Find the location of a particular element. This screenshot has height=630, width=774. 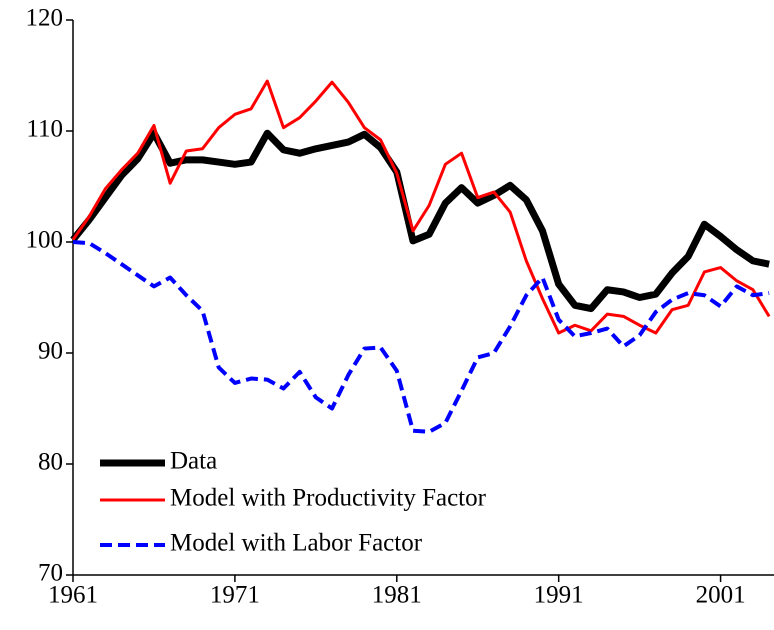

x-tick-label: 2001 is located at coordinates (721, 595).